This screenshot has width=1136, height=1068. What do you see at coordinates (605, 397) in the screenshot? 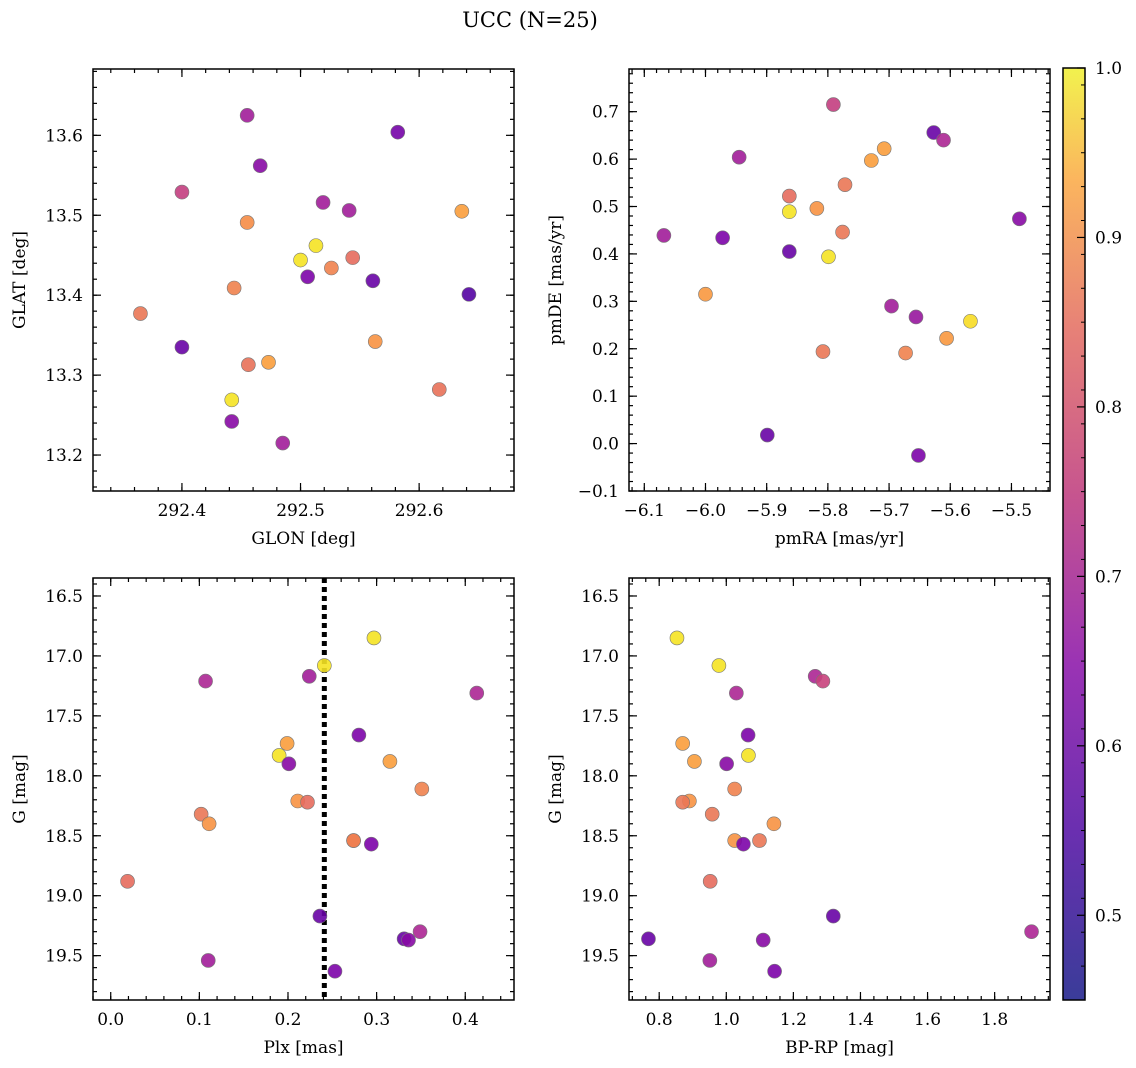
I see `y-tick-label: 0.1` at bounding box center [605, 397].